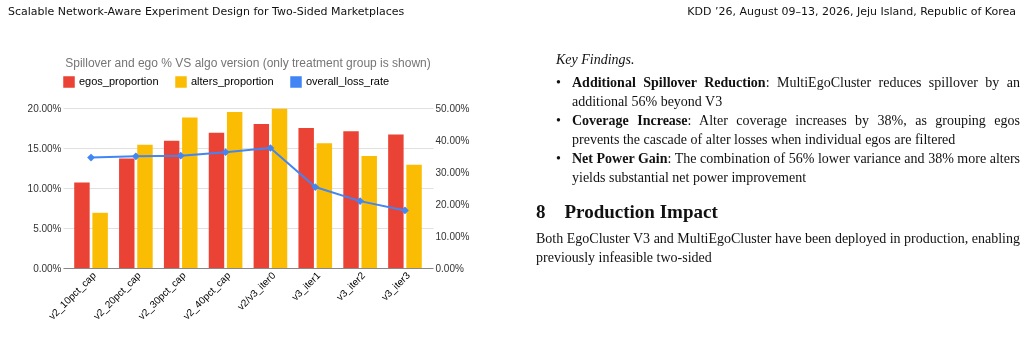 Image resolution: width=1024 pixels, height=356 pixels. What do you see at coordinates (452, 140) in the screenshot?
I see `y2-tick-label: 40.00%` at bounding box center [452, 140].